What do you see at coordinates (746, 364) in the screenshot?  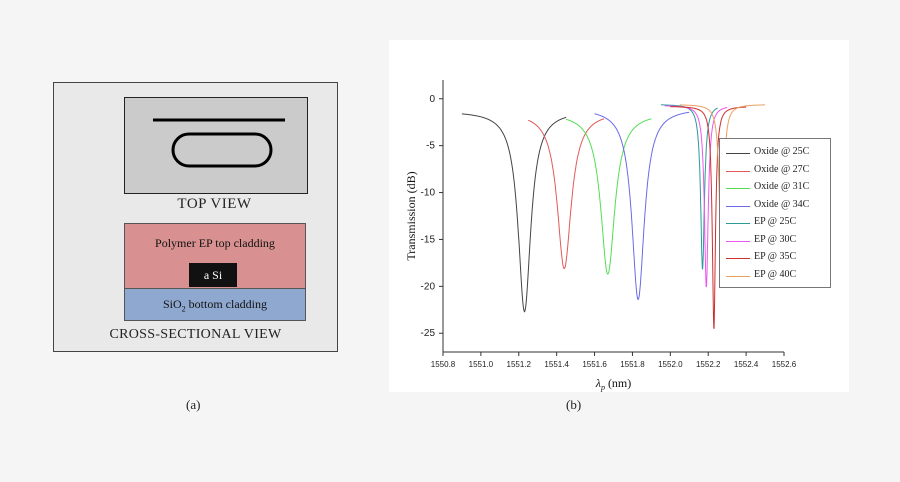 I see `x-tick-label: 1552.4` at bounding box center [746, 364].